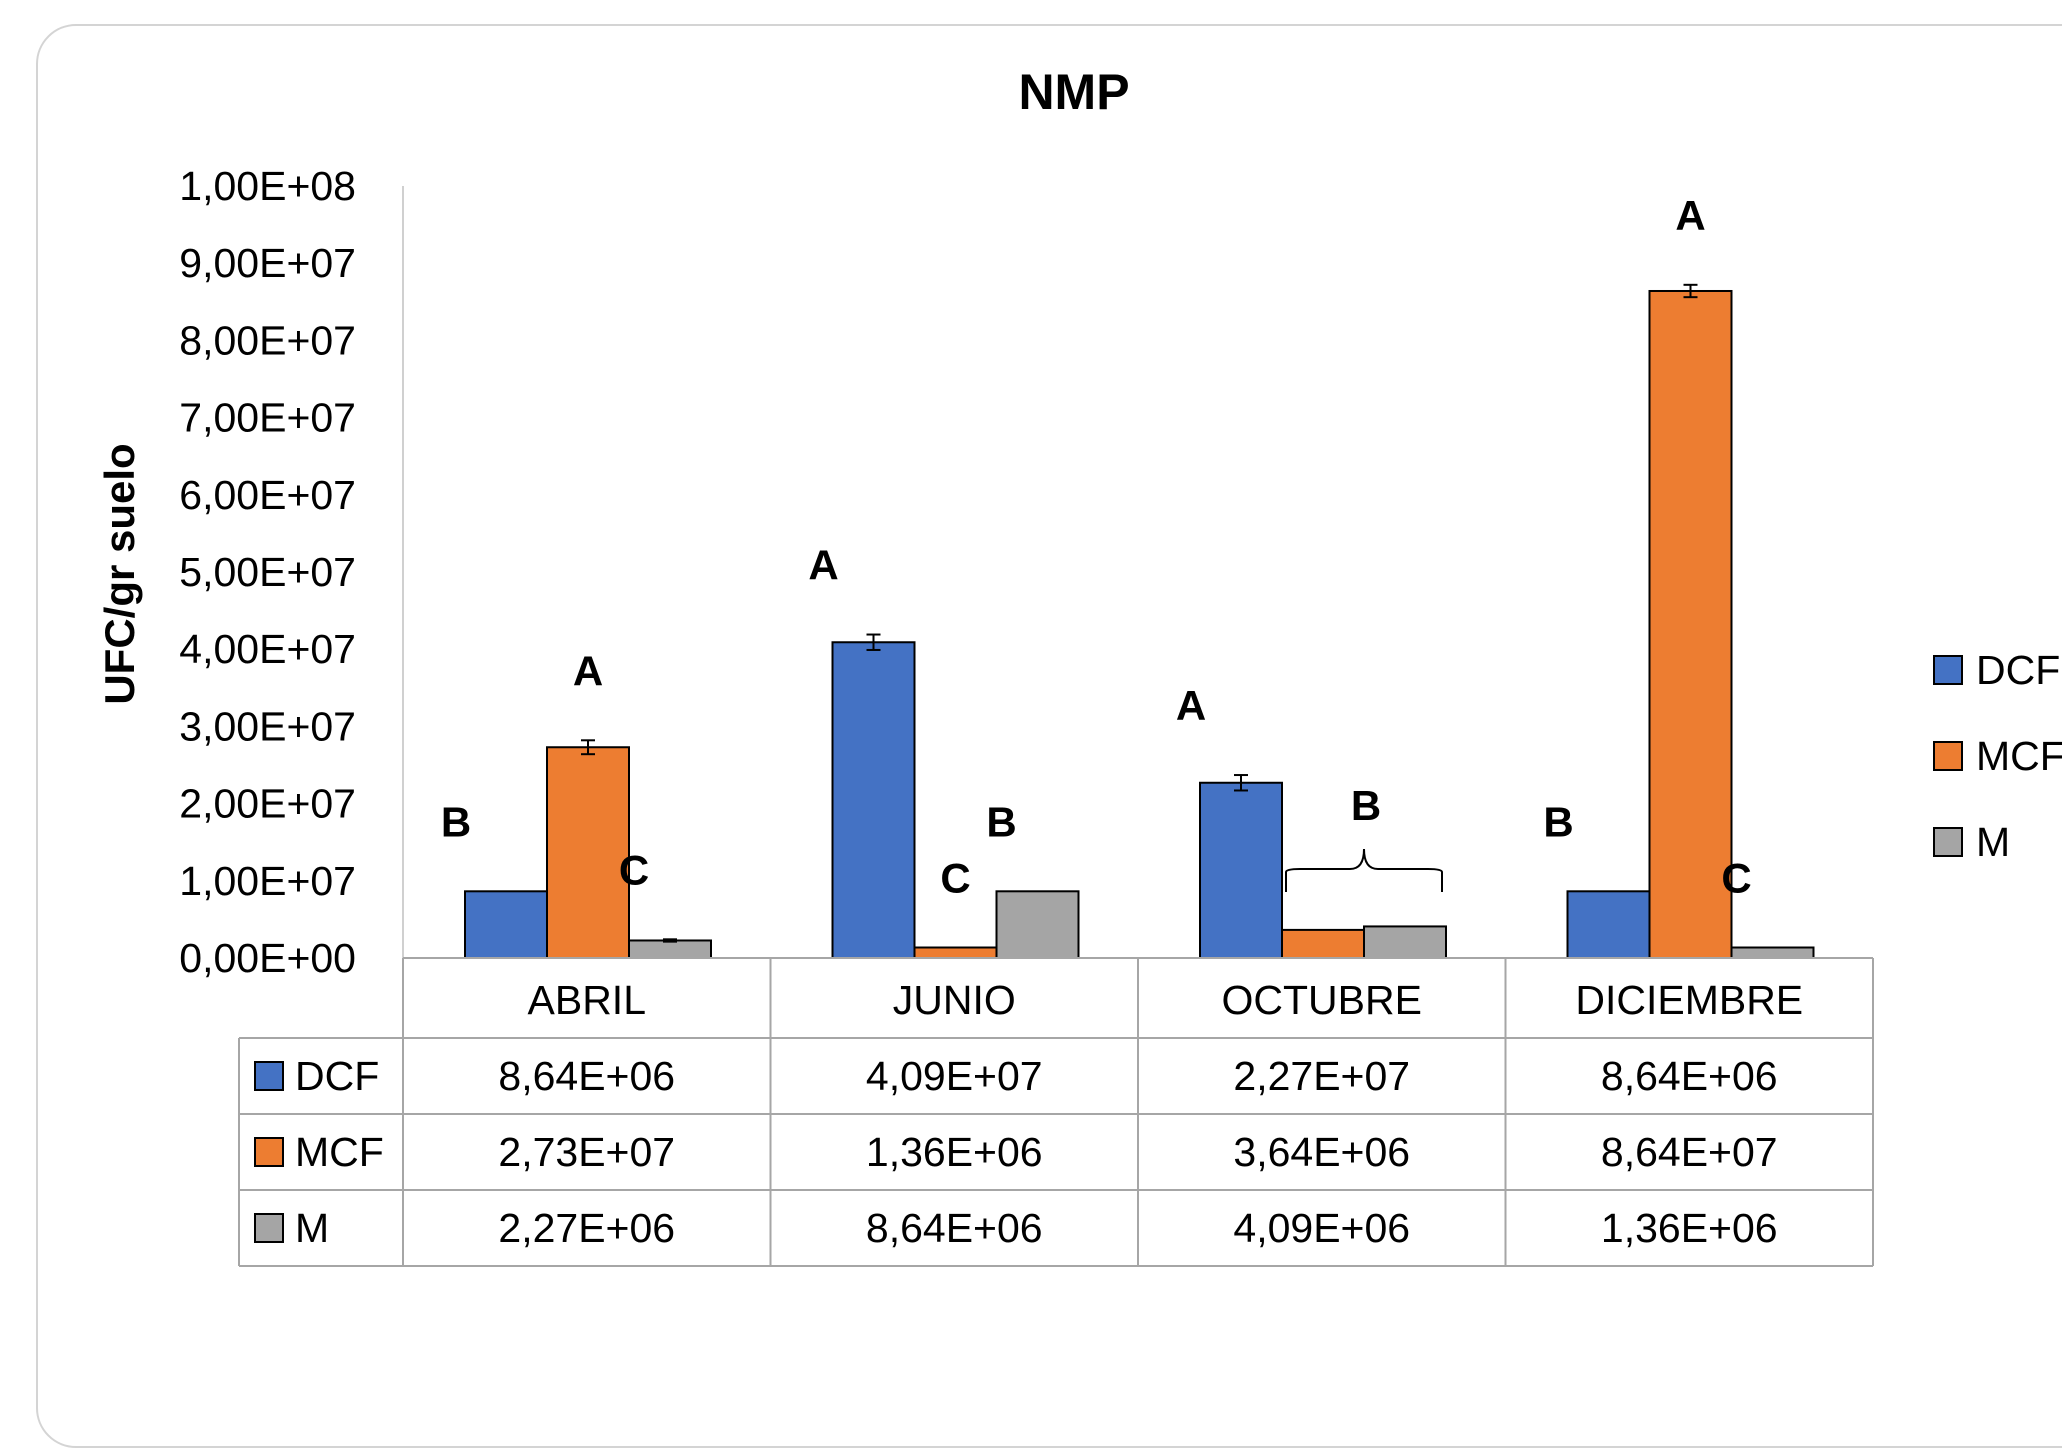 Image resolution: width=2062 pixels, height=1448 pixels. What do you see at coordinates (586, 1152) in the screenshot?
I see `table-cell-mcf-abril: 2,73E+07` at bounding box center [586, 1152].